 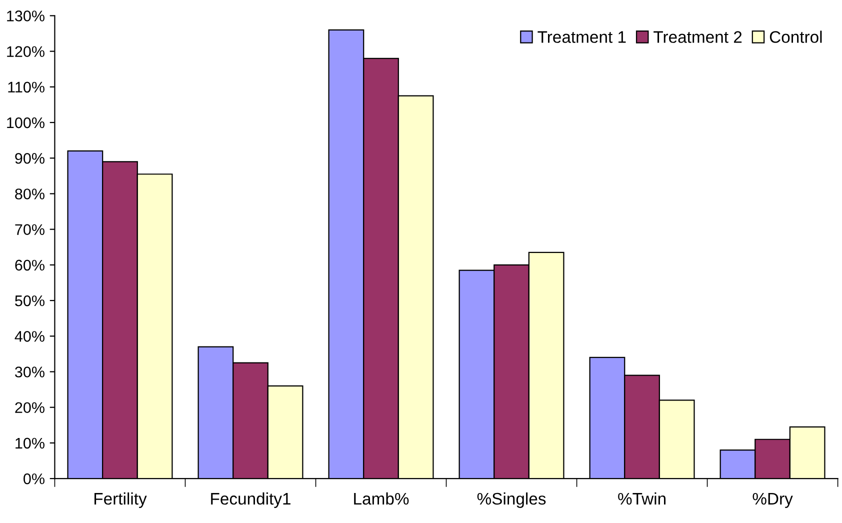 What do you see at coordinates (30, 443) in the screenshot?
I see `y-tick-label: 10%` at bounding box center [30, 443].